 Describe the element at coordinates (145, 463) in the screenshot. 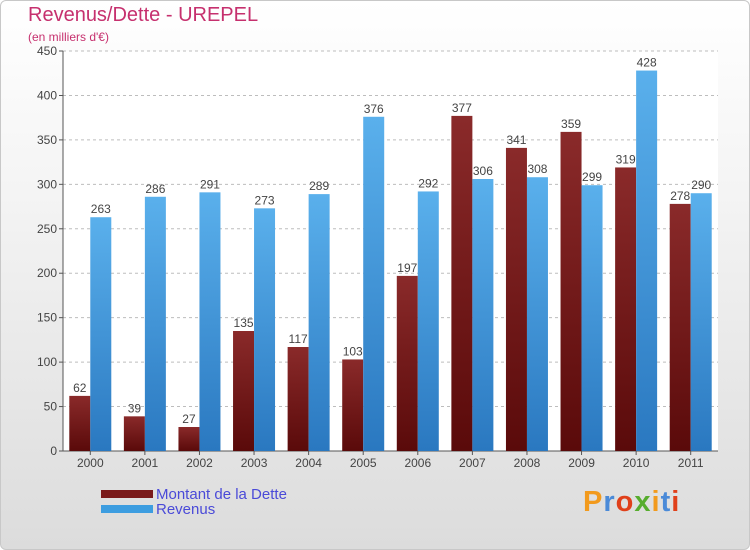

I see `x-tick-label: 2001` at that location.